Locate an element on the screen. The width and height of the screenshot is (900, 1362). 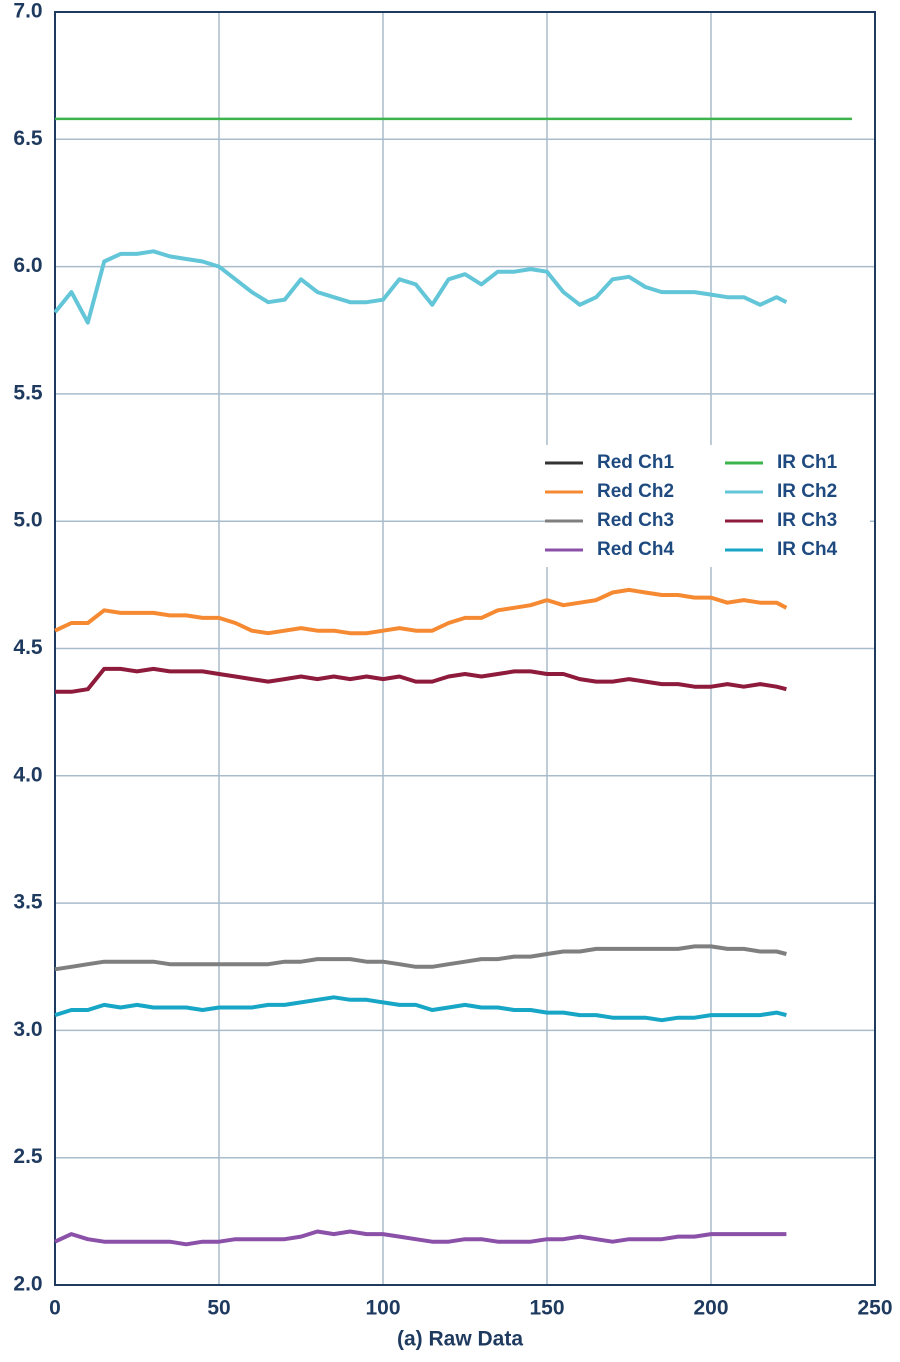
x-axis-label: (a) Raw Data is located at coordinates (460, 1339).